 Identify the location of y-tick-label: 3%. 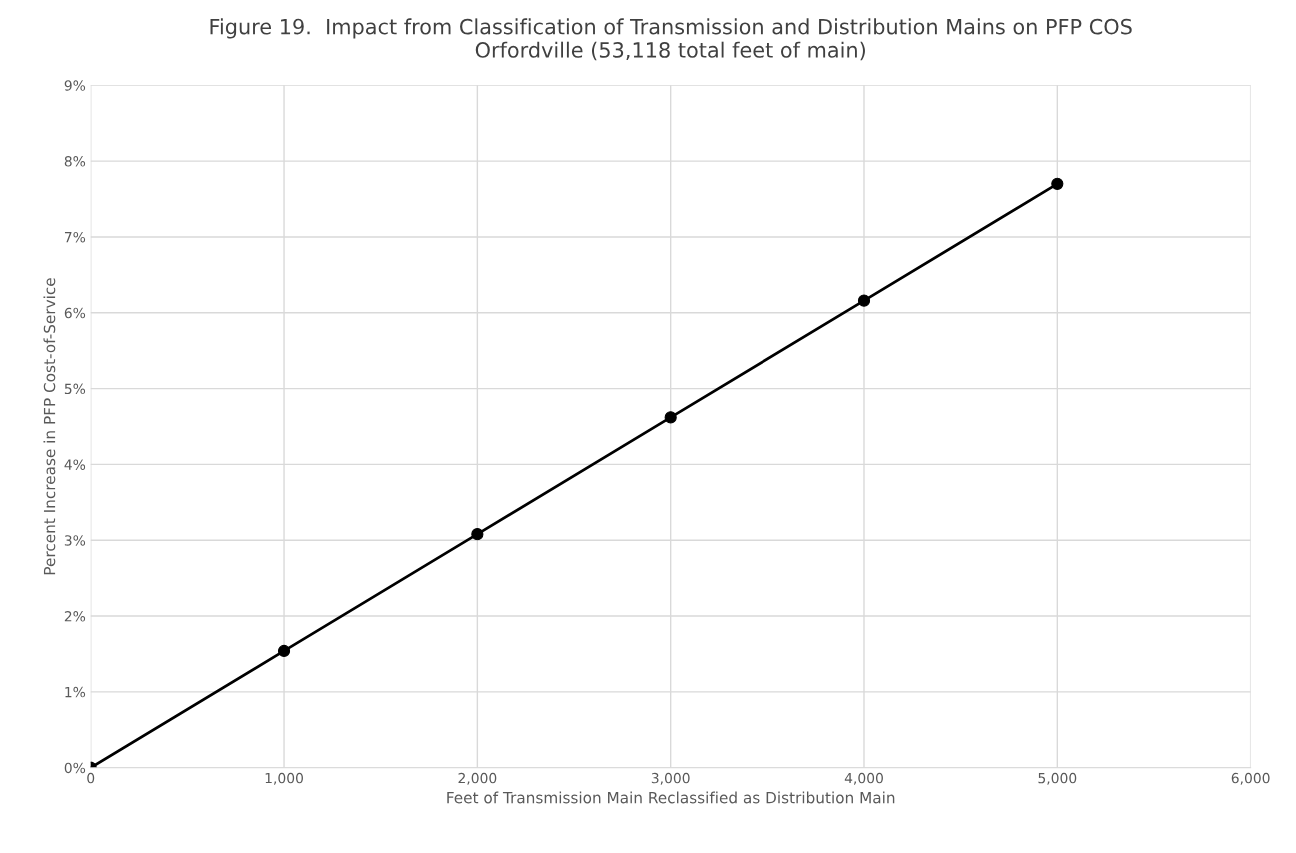
(75, 540).